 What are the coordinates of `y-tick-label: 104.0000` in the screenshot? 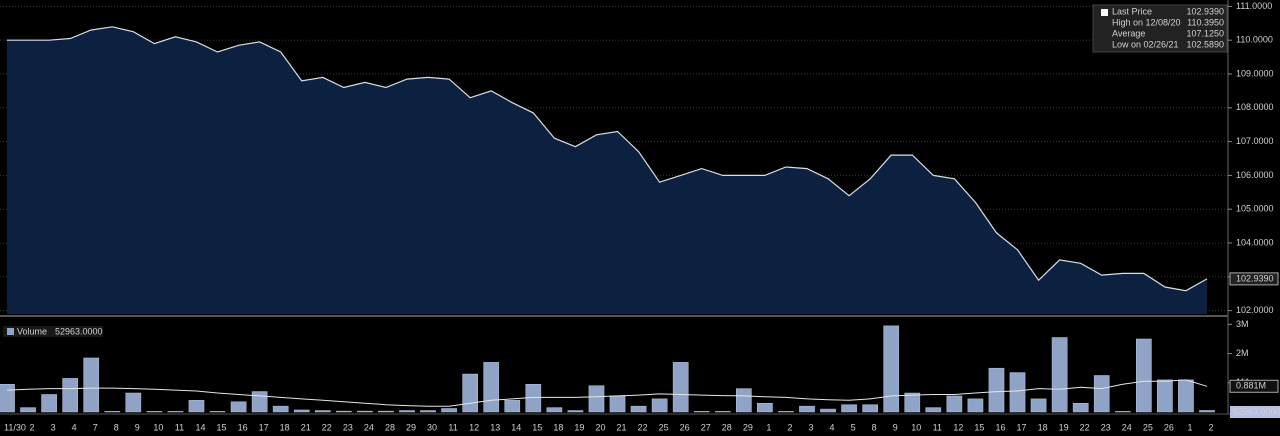 It's located at (1255, 242).